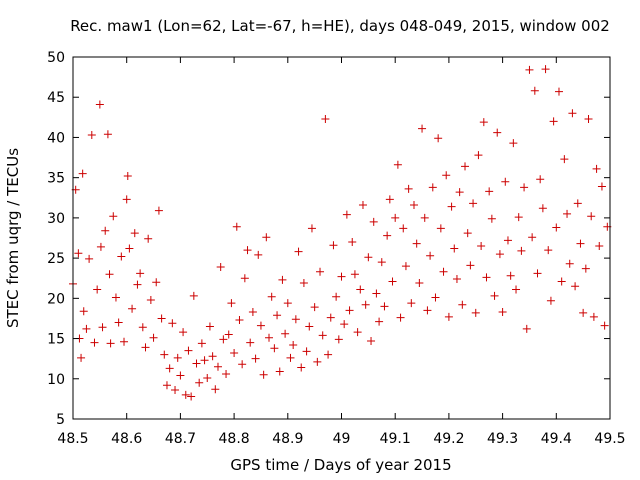 Image resolution: width=640 pixels, height=480 pixels. What do you see at coordinates (126, 439) in the screenshot?
I see `x-tick-label: 48.6` at bounding box center [126, 439].